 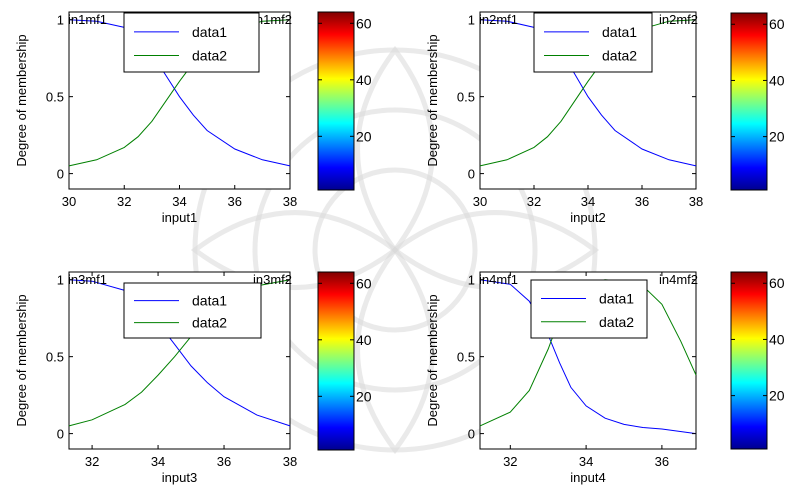 I want to click on x-axis-label: input2, so click(x=587, y=217).